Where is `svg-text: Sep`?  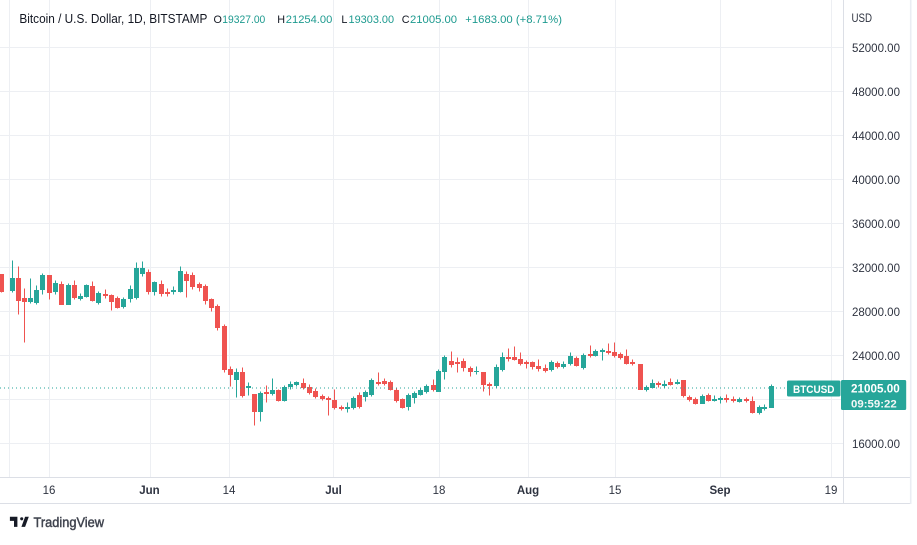 svg-text: Sep is located at coordinates (719, 491).